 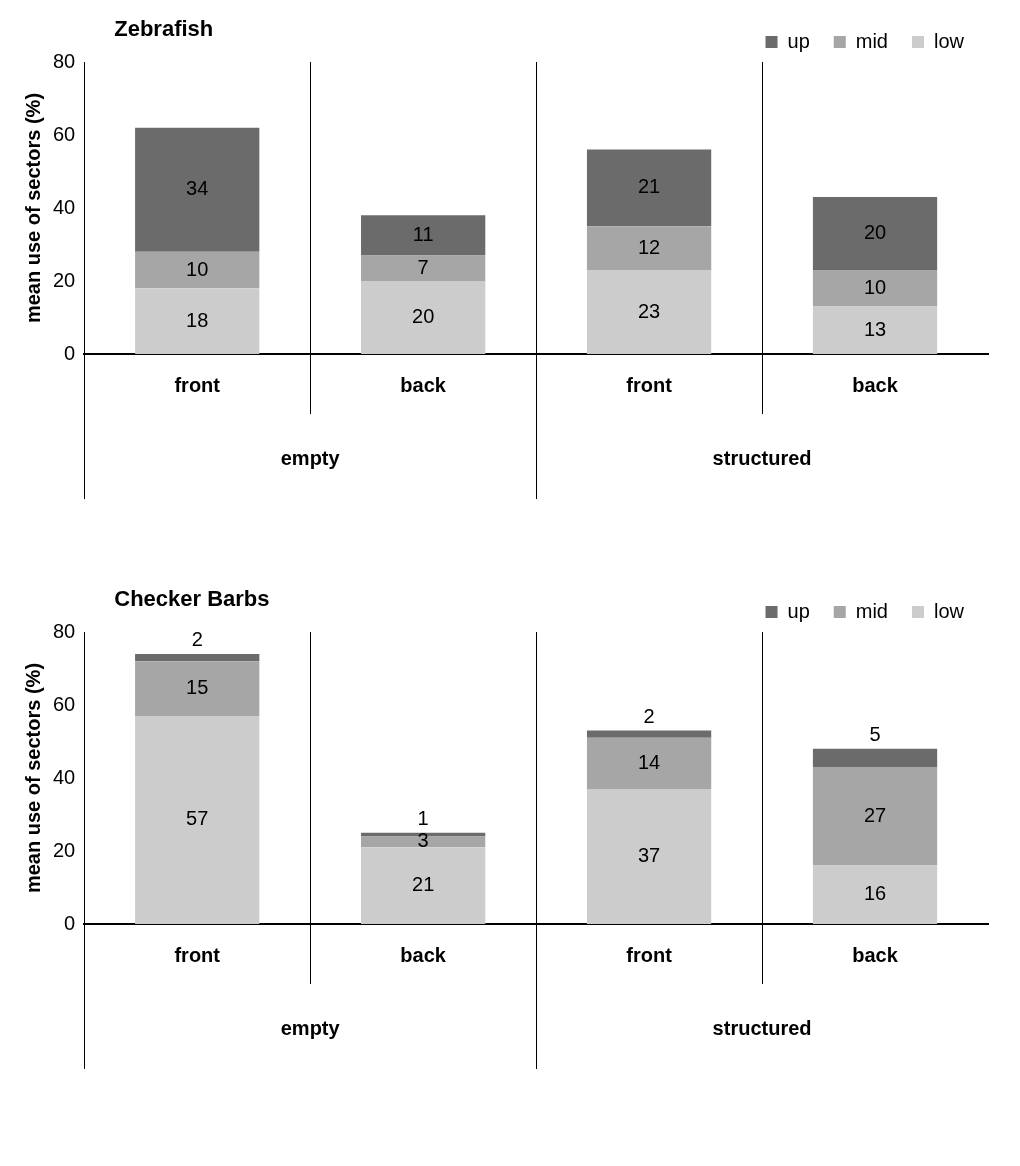 What do you see at coordinates (875, 893) in the screenshot?
I see `data-label: 16` at bounding box center [875, 893].